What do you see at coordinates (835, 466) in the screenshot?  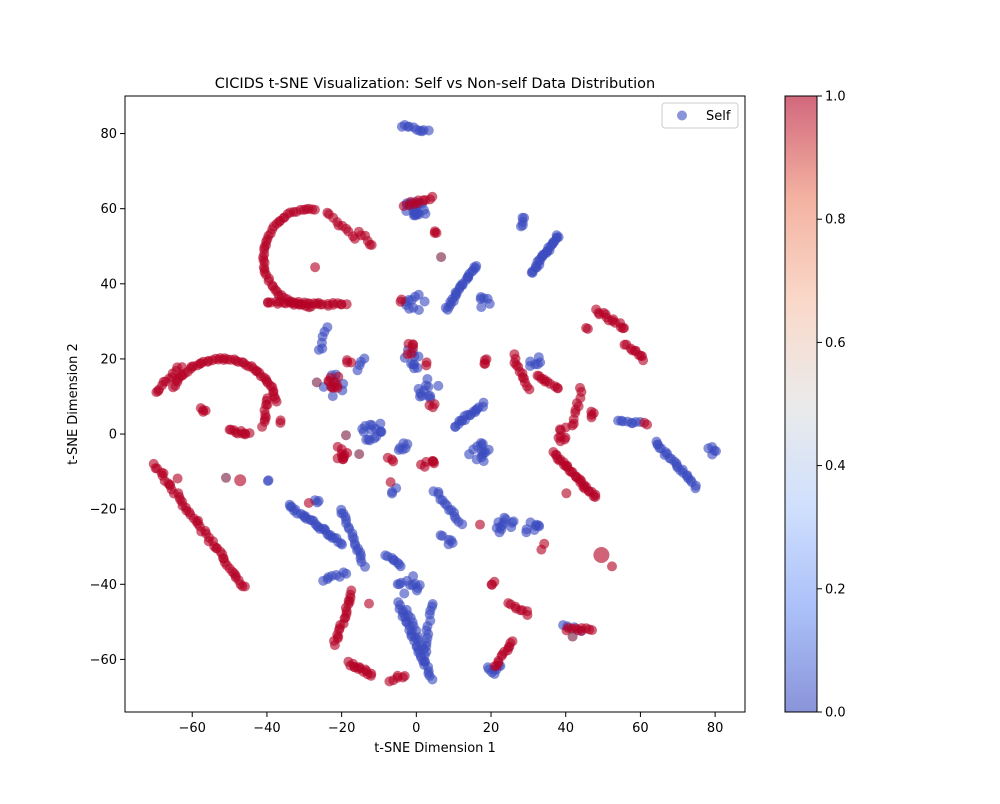 I see `colorbar-tick-label: 0.4` at bounding box center [835, 466].